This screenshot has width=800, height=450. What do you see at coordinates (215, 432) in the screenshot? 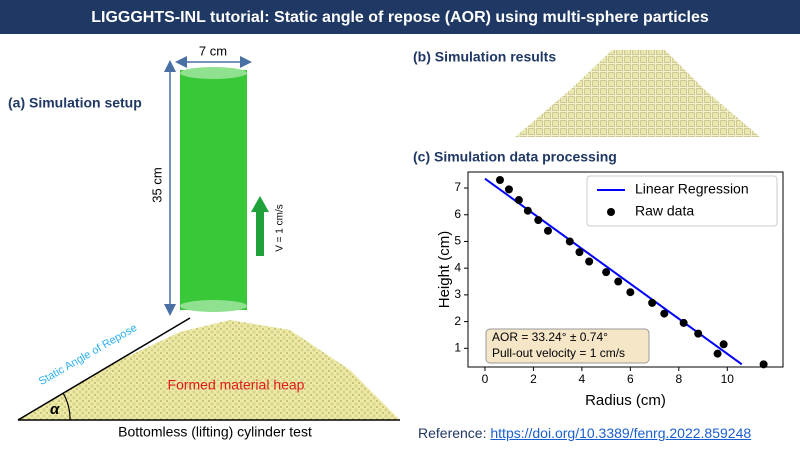
I see `caption: Bottomless (lifting) cylinder test` at bounding box center [215, 432].